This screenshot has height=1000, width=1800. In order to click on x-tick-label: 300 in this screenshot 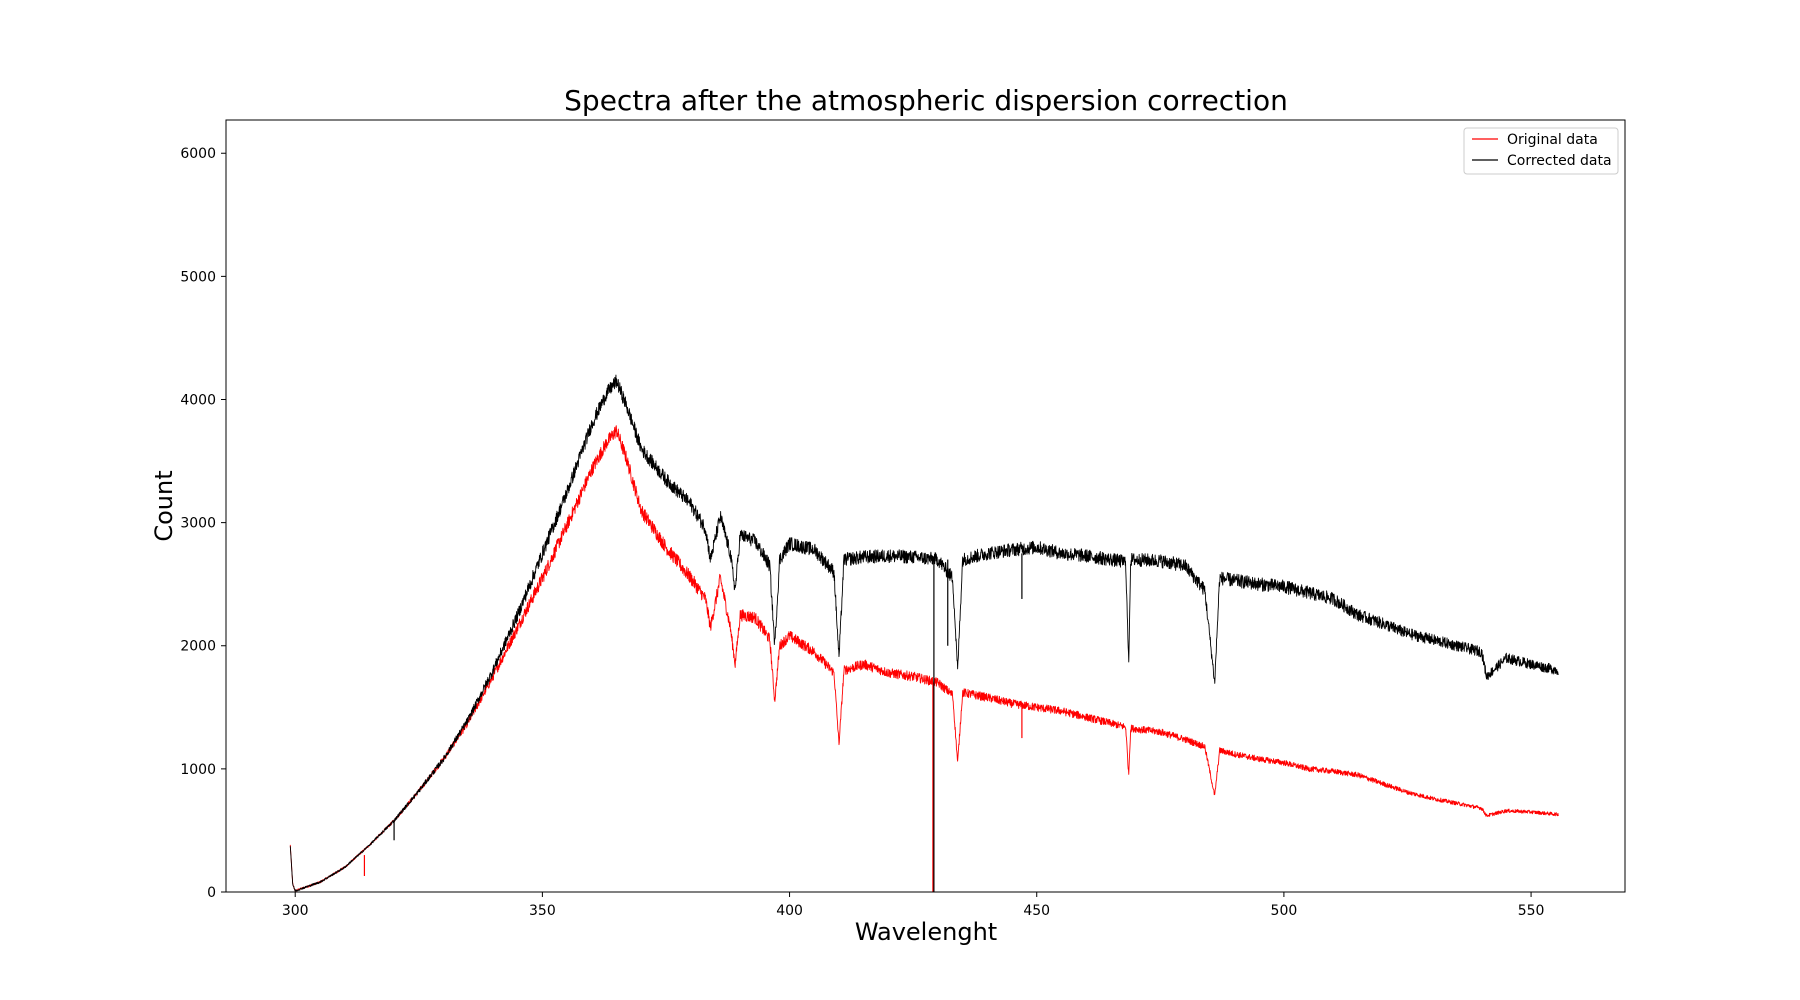, I will do `click(295, 911)`.